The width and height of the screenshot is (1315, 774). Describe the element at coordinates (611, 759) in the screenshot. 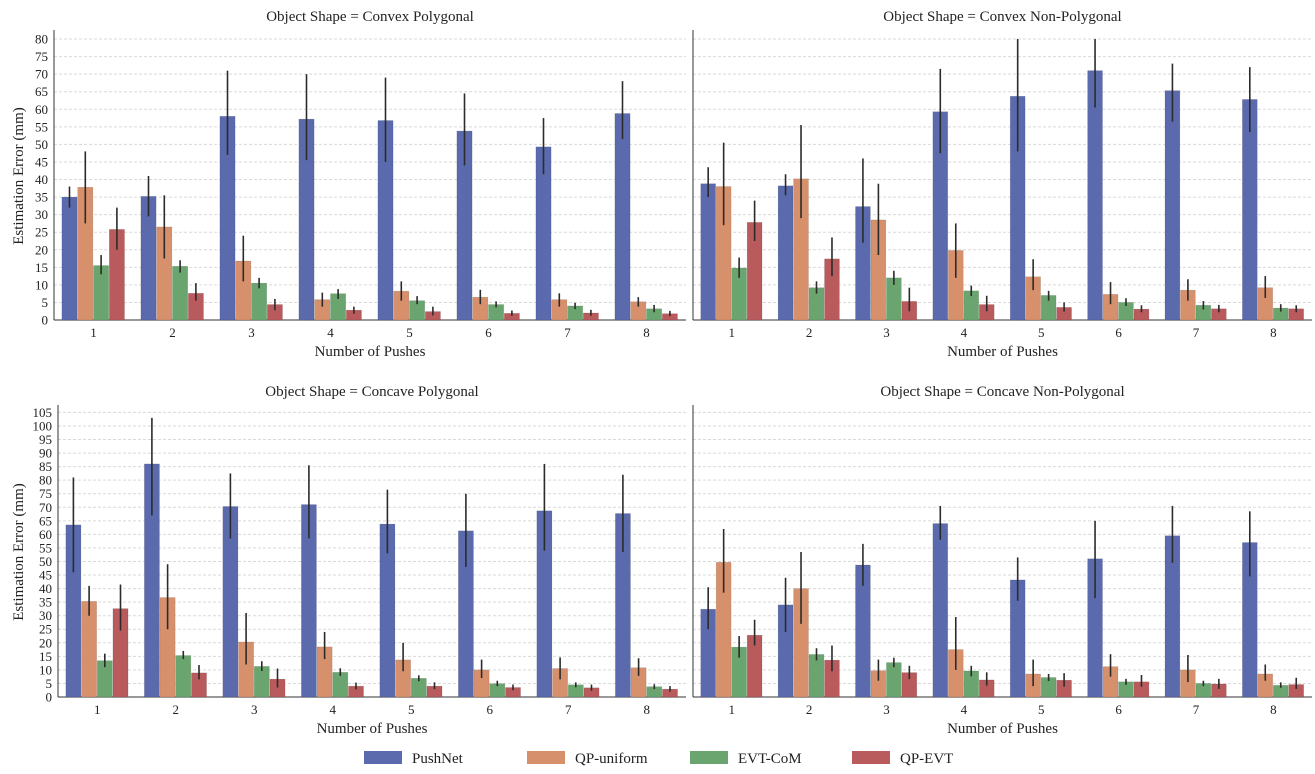

I see `legend-label-qp-uniform: QP-uniform` at that location.